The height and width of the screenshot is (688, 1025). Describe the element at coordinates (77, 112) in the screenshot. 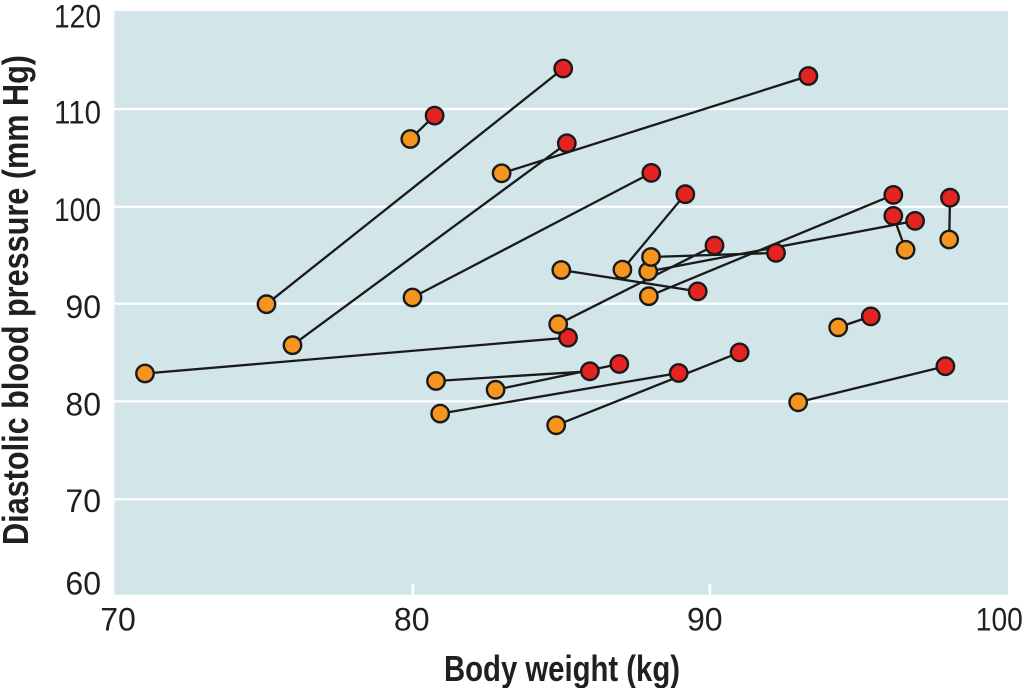

I see `svg-text: 110` at that location.